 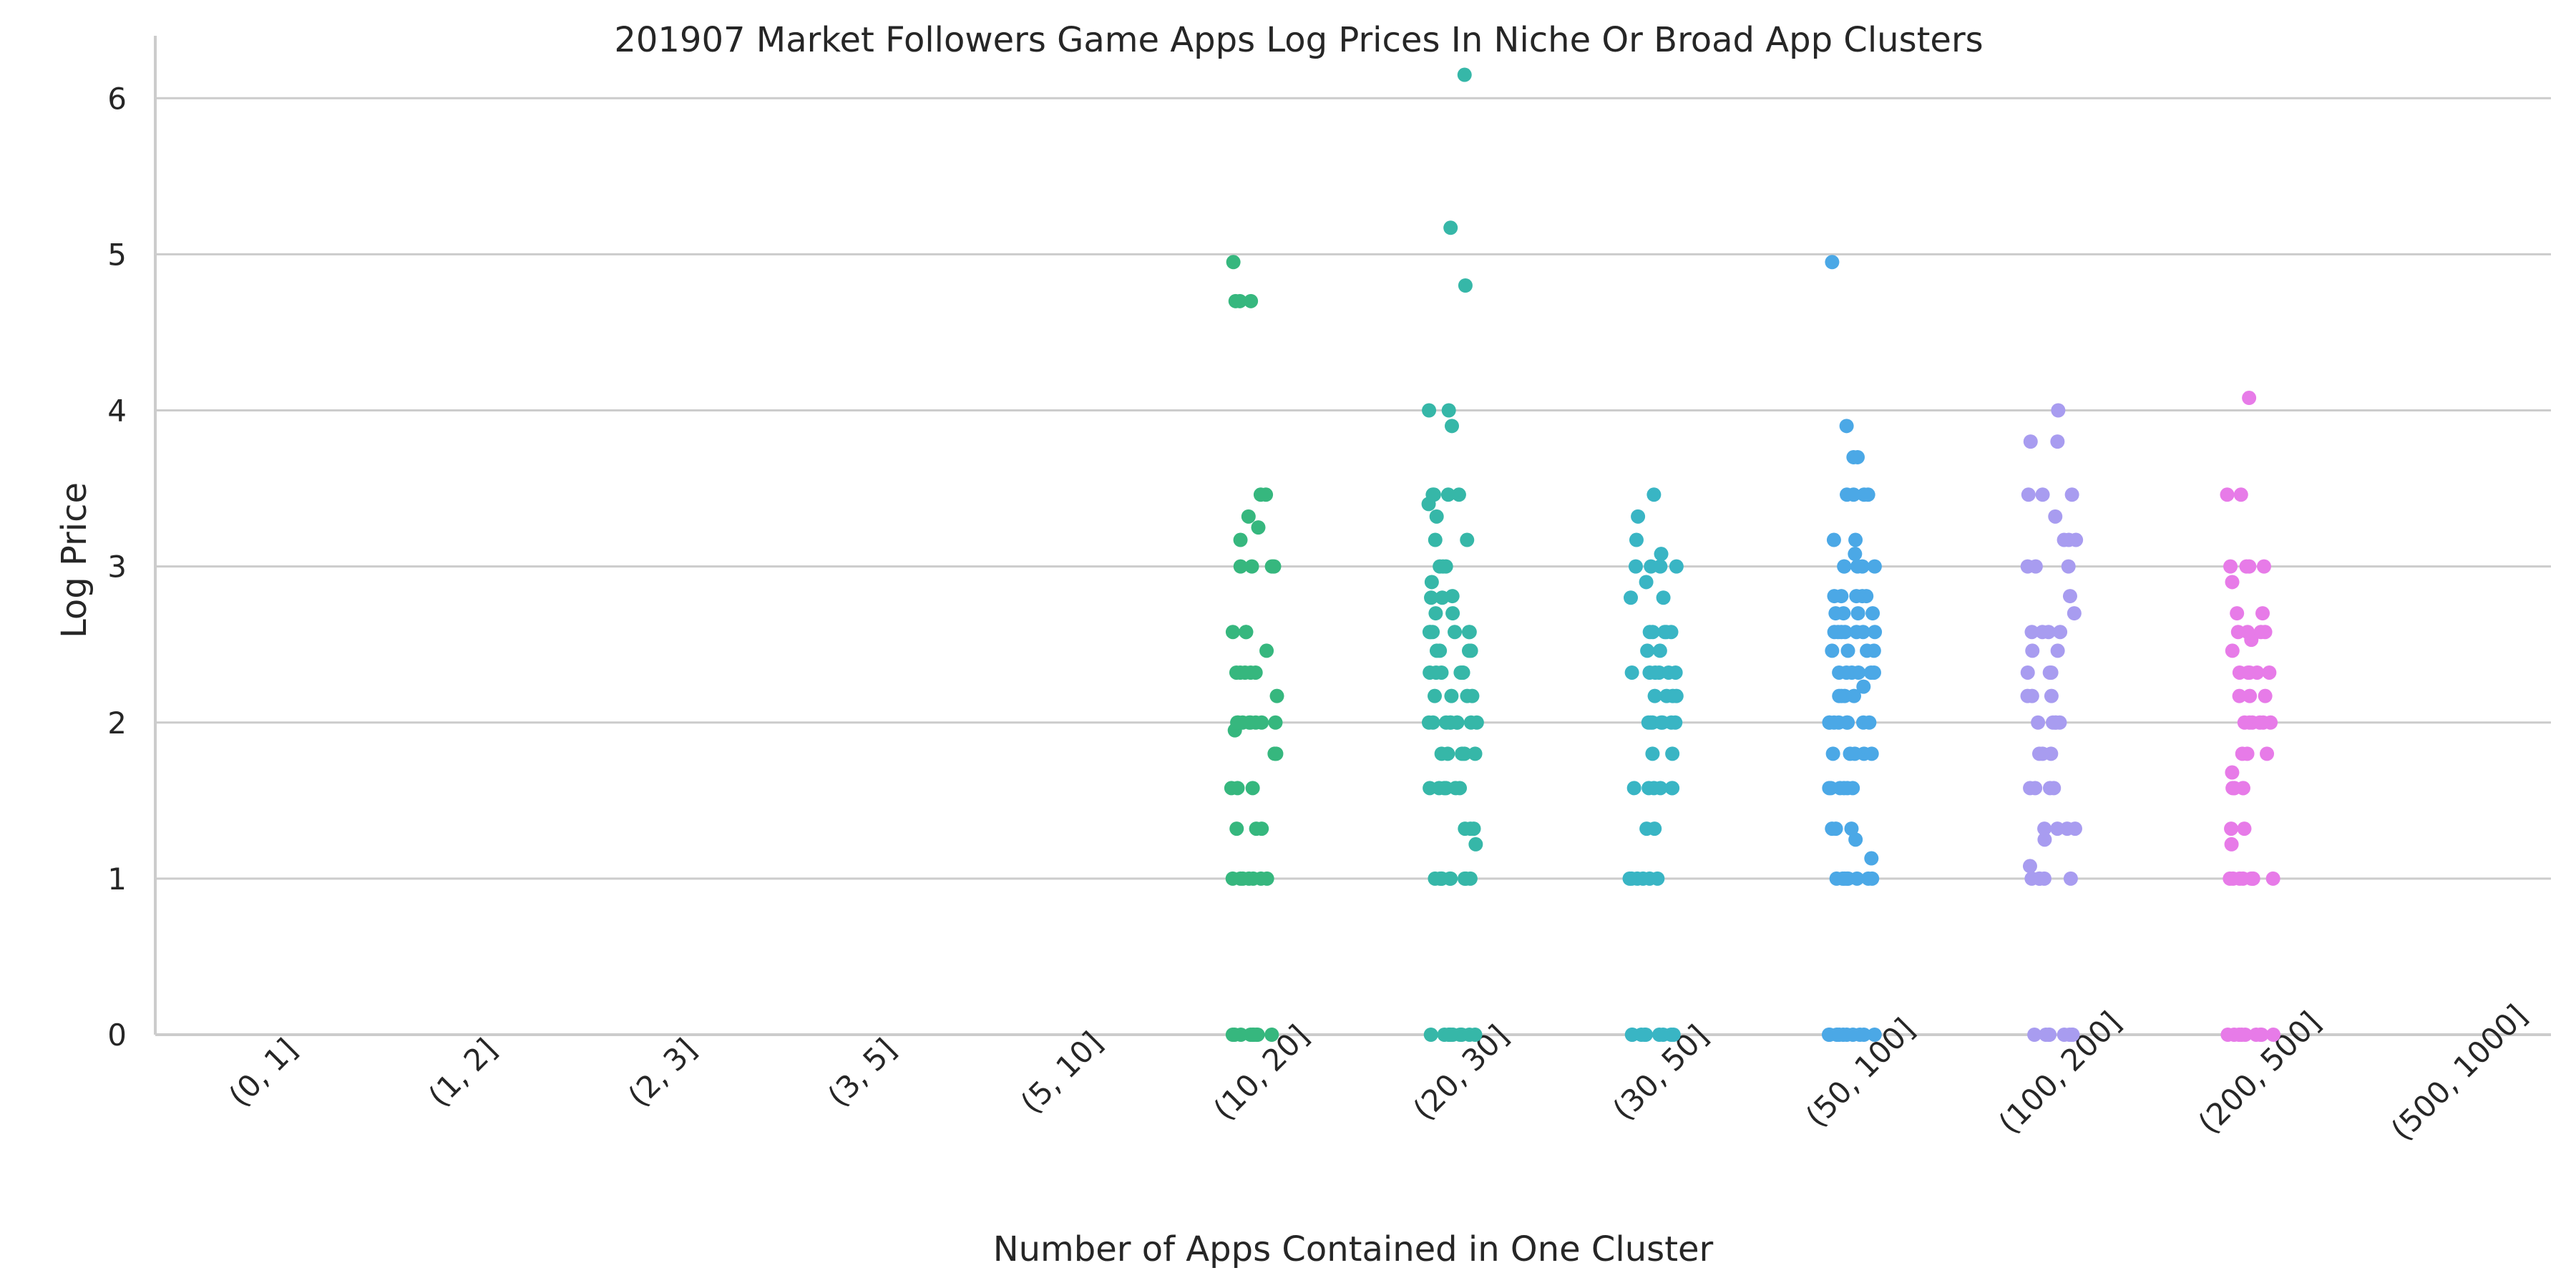 I want to click on x-tick-label: (5, 10], so click(x=1061, y=1072).